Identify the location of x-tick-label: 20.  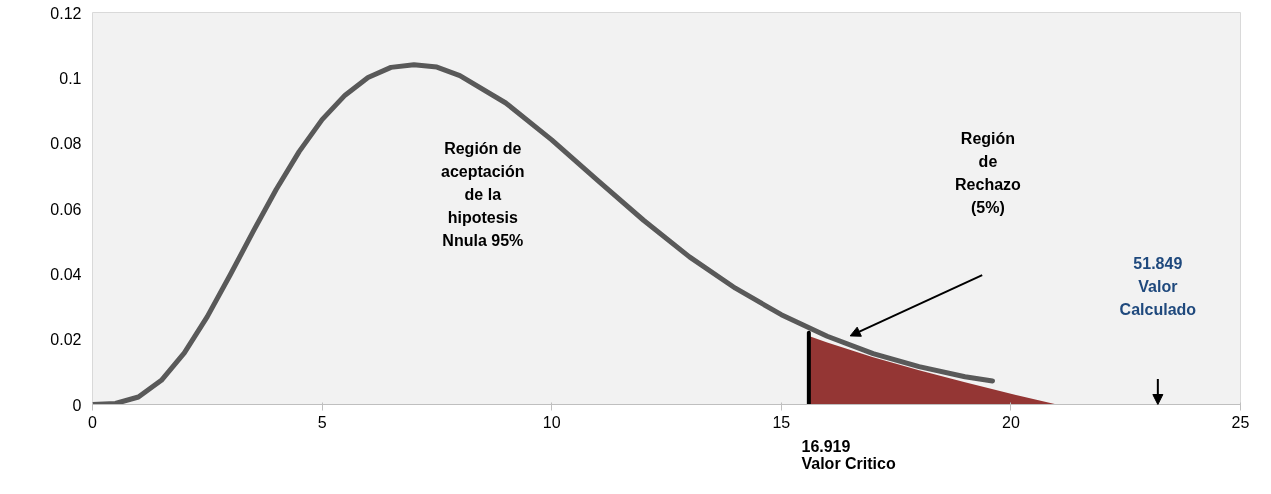
(1011, 422).